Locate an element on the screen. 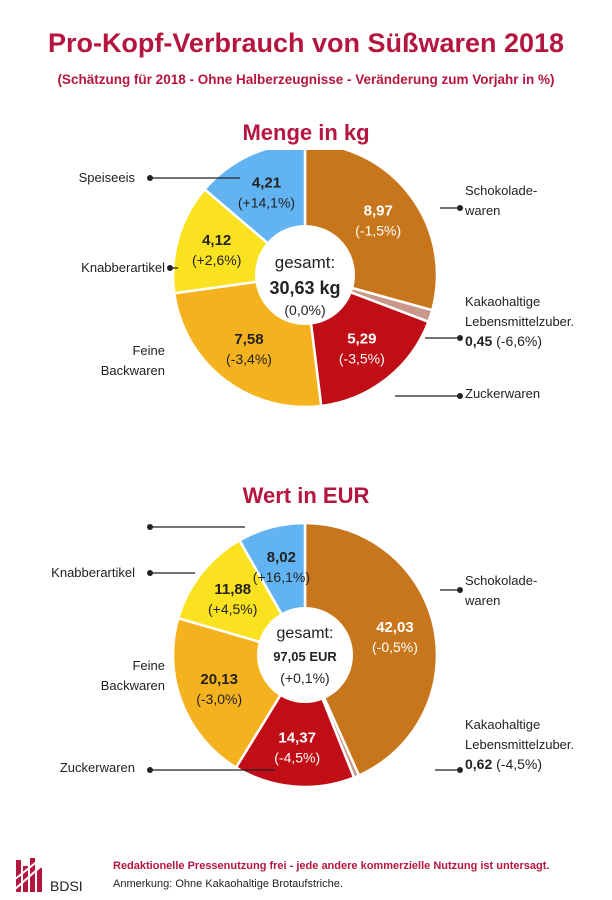 Image resolution: width=612 pixels, height=900 pixels. center-total-label: 97,05 EUR is located at coordinates (305, 656).